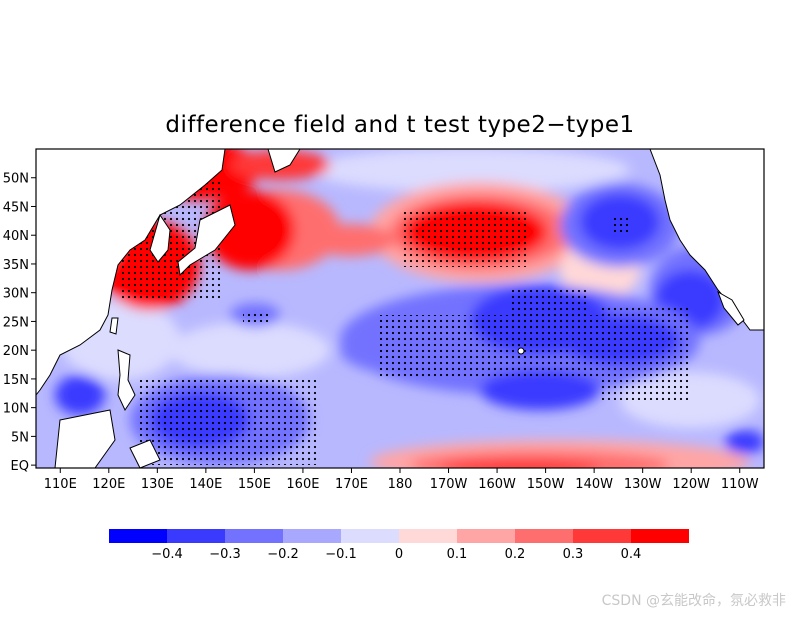  What do you see at coordinates (693, 601) in the screenshot?
I see `watermark: CSDN @玄能改命，氛必救非` at bounding box center [693, 601].